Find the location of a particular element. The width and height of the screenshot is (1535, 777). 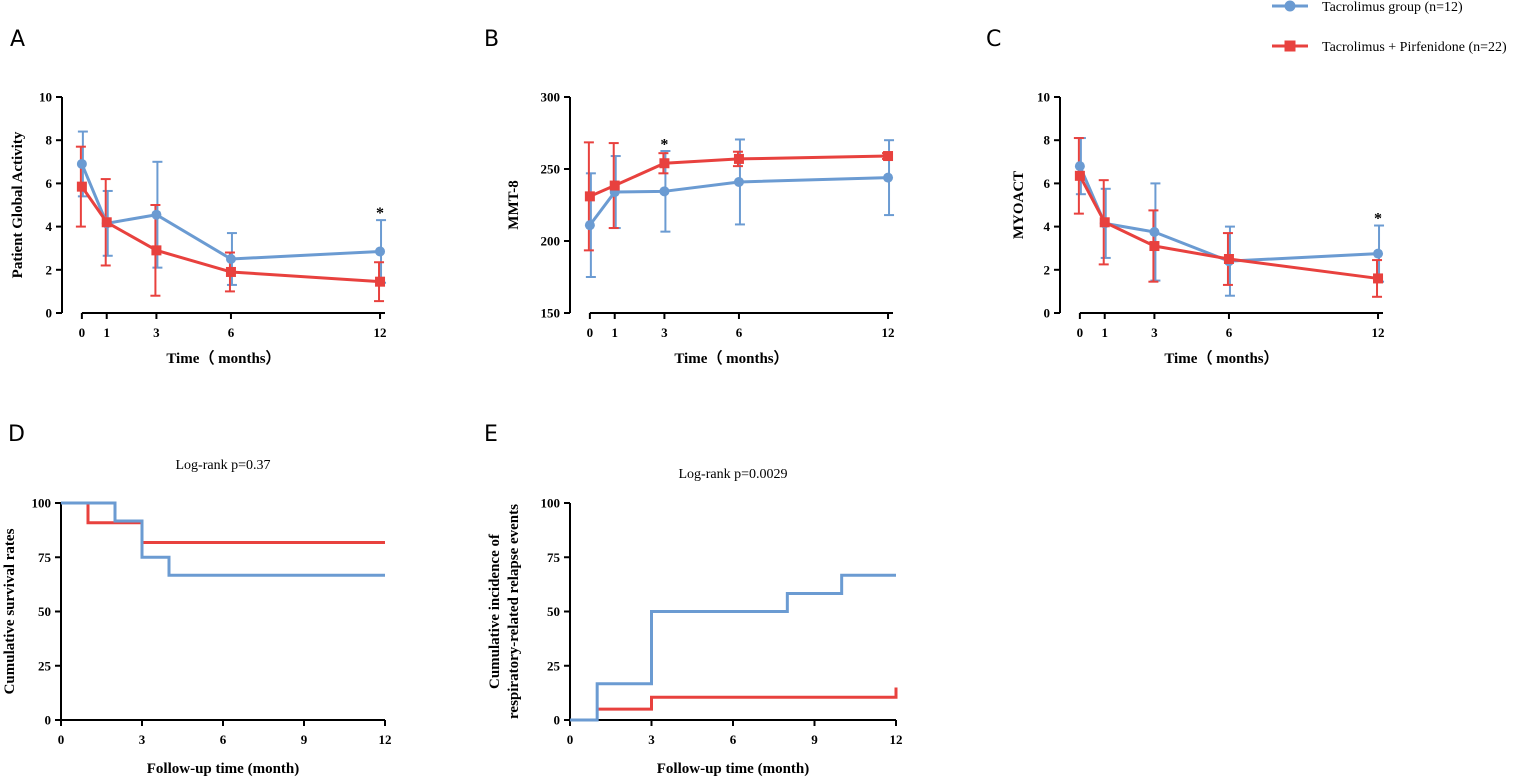

y-tick-label: 100 is located at coordinates (42, 503).